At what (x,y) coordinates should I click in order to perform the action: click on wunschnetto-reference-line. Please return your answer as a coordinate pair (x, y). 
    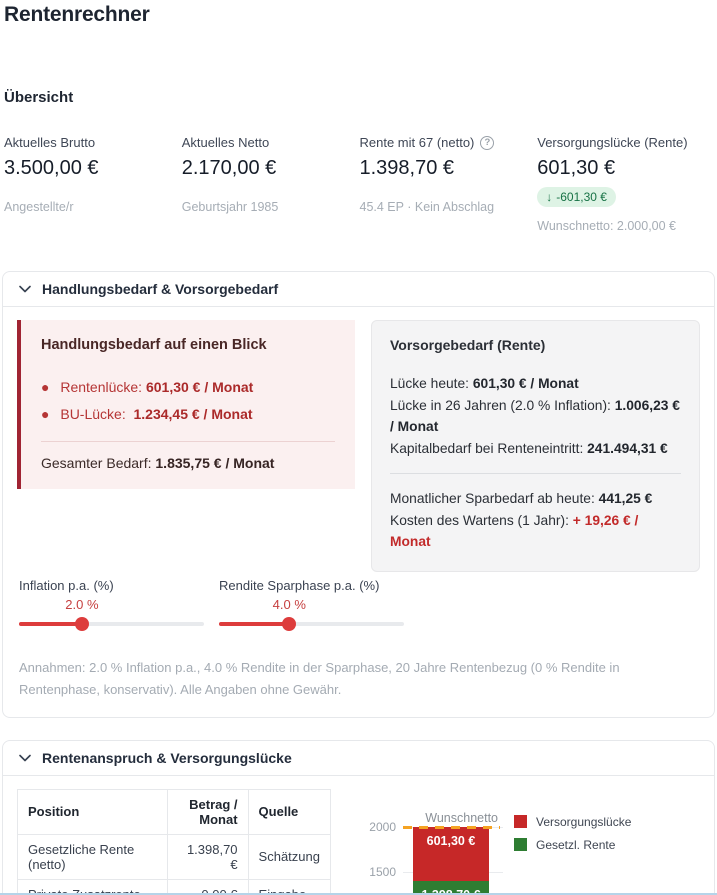
    Looking at the image, I should click on (451, 827).